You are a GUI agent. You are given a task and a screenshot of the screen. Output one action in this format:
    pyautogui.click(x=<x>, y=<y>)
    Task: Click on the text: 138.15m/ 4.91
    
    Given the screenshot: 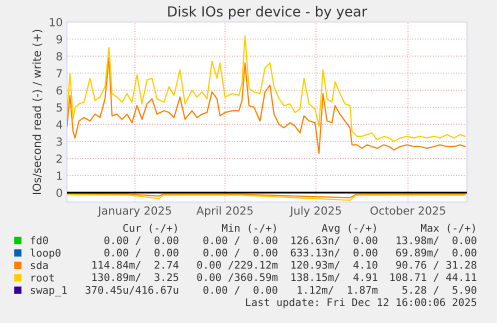 What is the action you would take?
    pyautogui.click(x=334, y=277)
    